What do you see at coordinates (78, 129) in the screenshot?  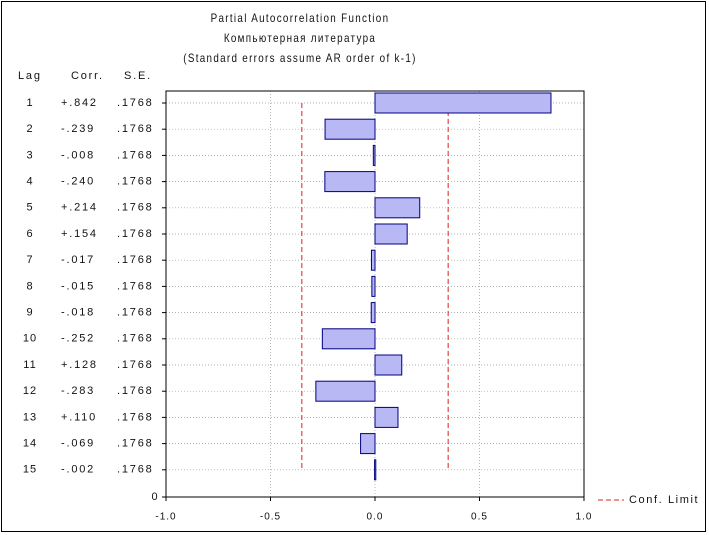 I see `corr-label: -.239` at bounding box center [78, 129].